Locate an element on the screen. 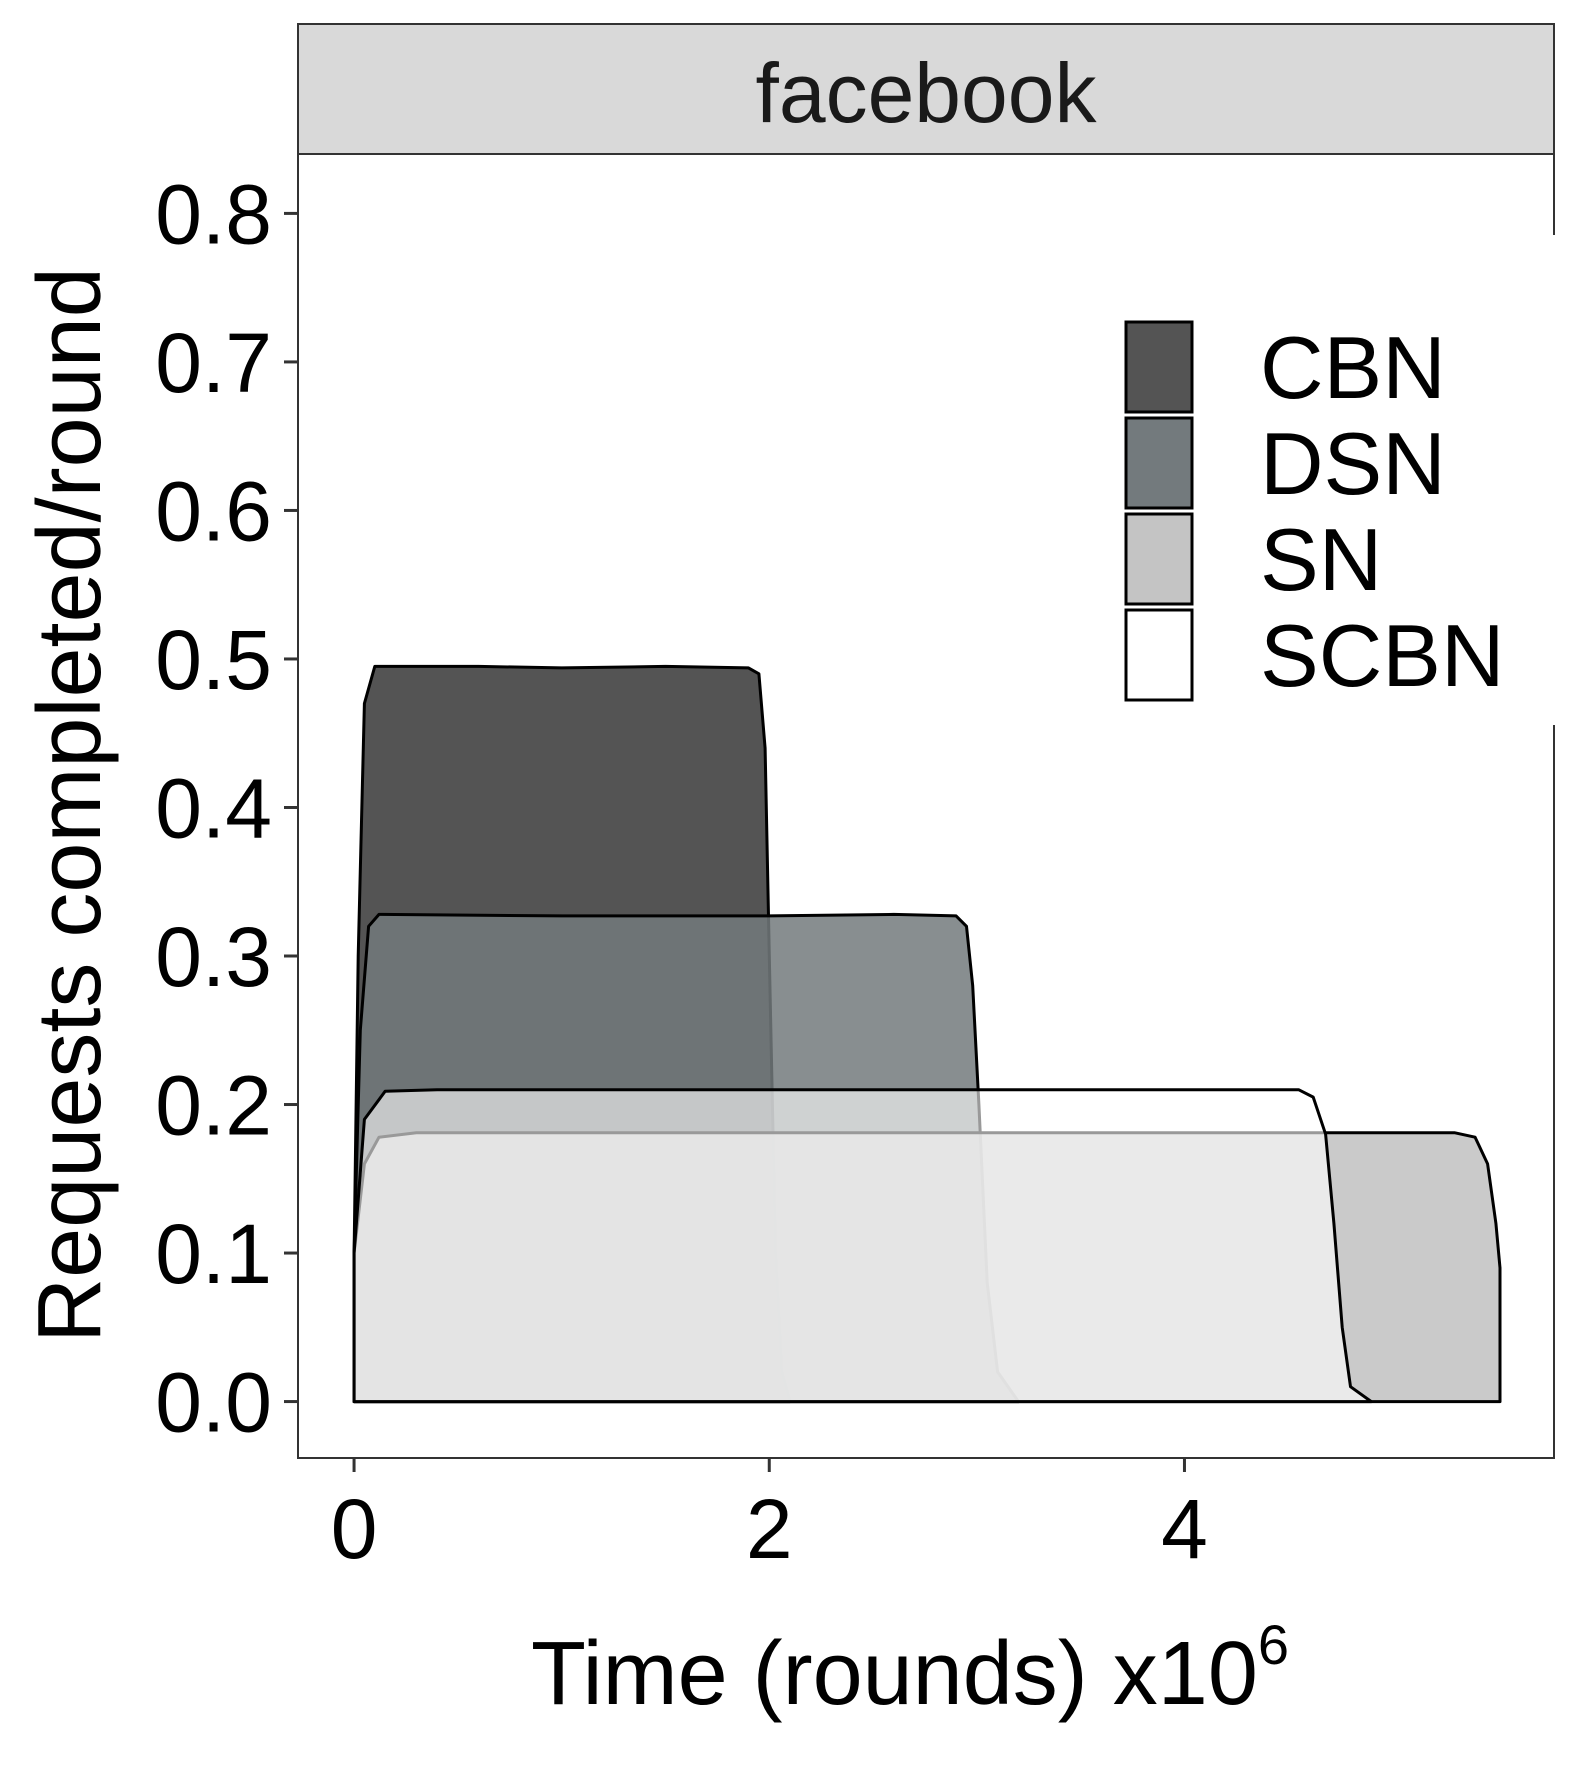  legend-key-cbn is located at coordinates (1159, 367).